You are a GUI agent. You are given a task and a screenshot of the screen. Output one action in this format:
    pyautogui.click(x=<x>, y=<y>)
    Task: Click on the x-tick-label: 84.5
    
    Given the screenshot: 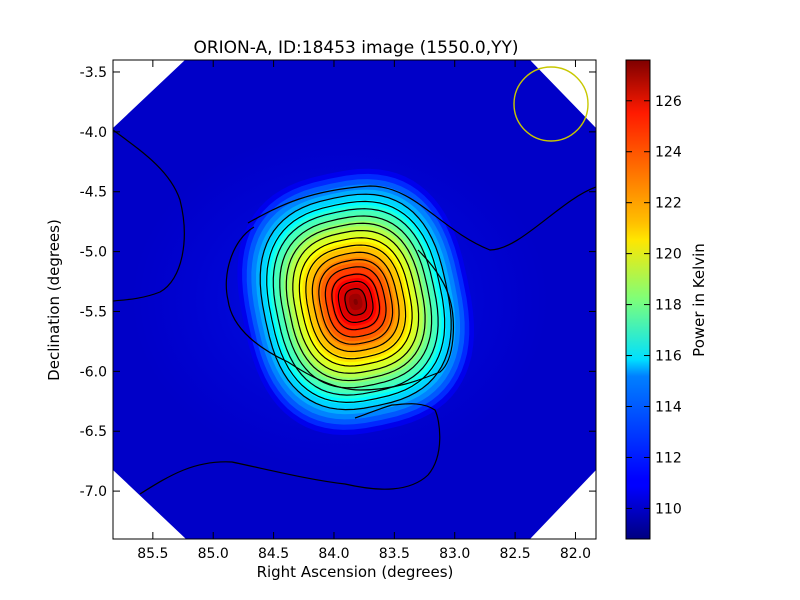 What is the action you would take?
    pyautogui.click(x=273, y=554)
    